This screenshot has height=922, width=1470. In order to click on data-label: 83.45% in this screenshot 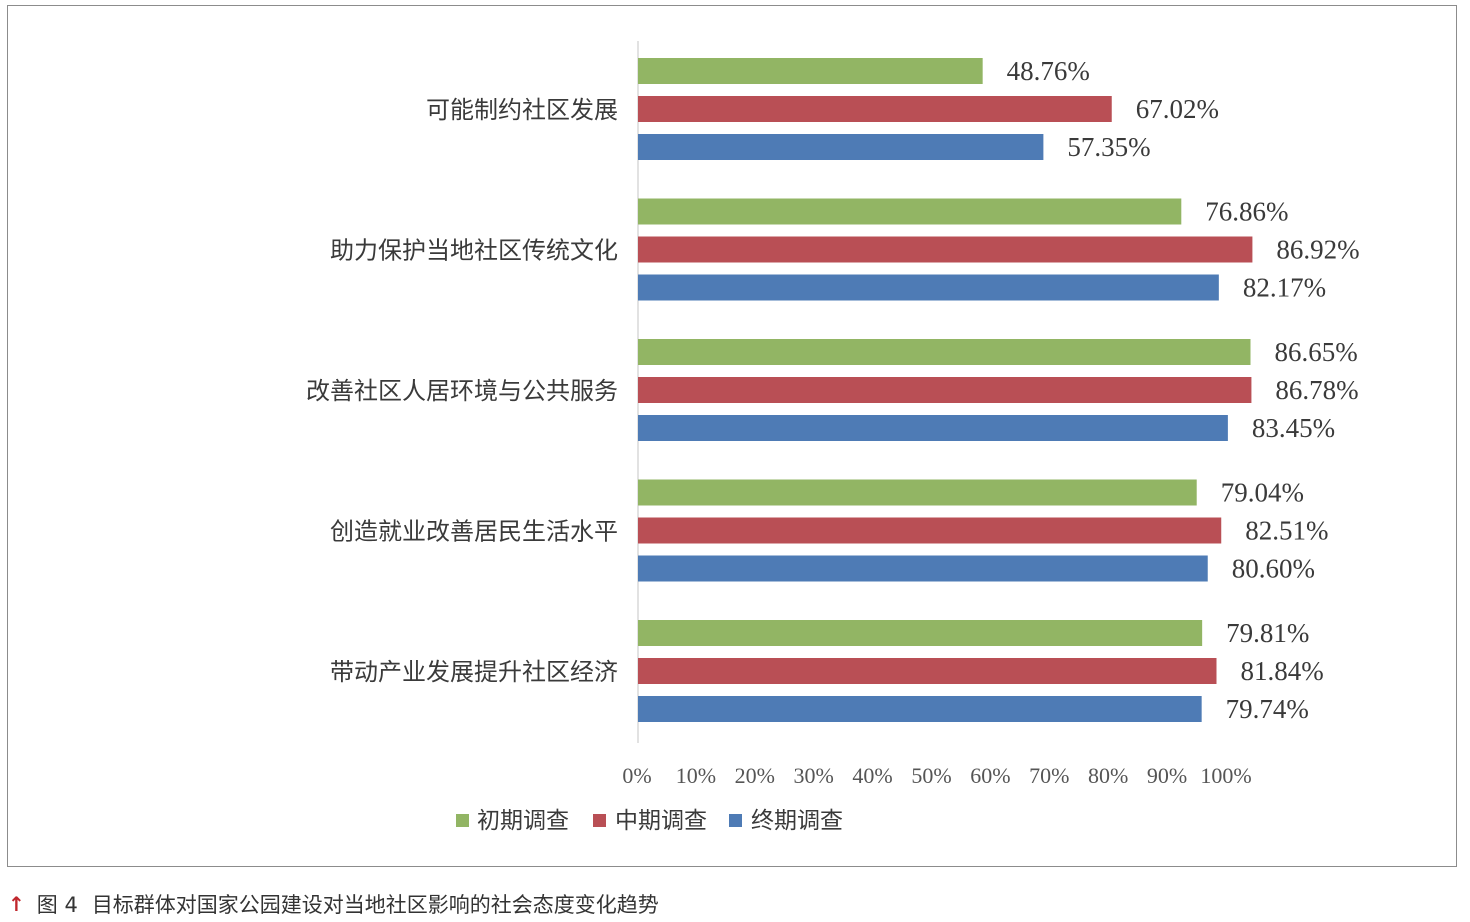, I will do `click(1293, 428)`.